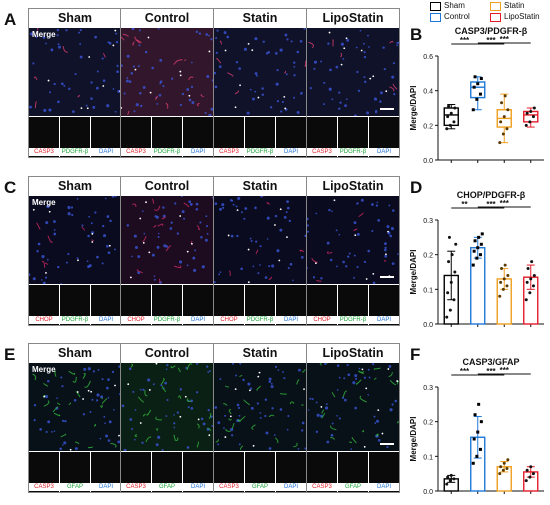  I want to click on micrograph-panel: LipoStatin CASP3 PDGFR-β DAPI, so click(353, 83).